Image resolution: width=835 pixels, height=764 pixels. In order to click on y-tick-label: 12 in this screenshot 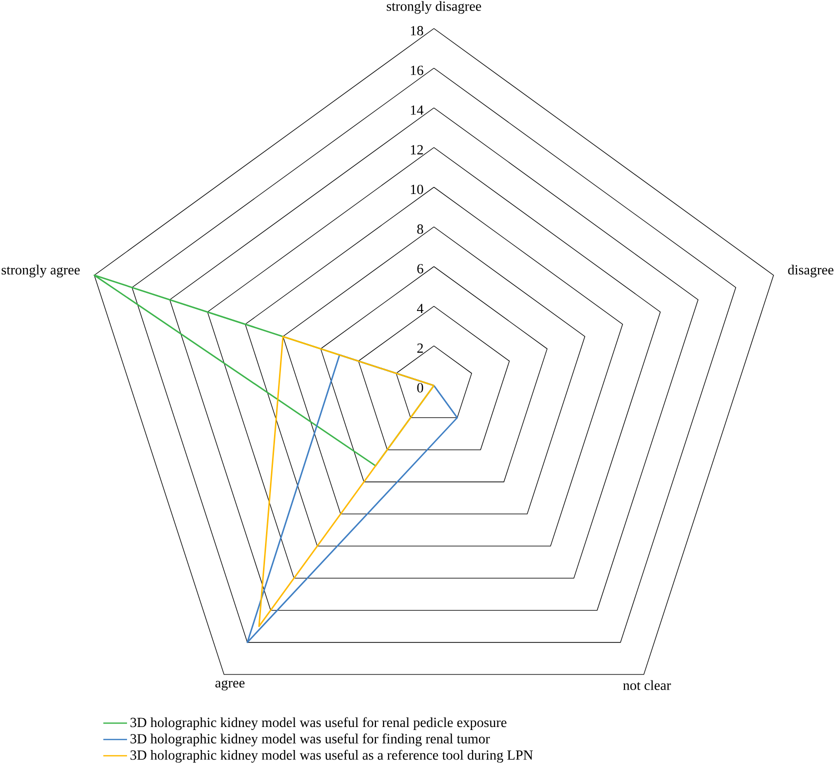, I will do `click(416, 149)`.